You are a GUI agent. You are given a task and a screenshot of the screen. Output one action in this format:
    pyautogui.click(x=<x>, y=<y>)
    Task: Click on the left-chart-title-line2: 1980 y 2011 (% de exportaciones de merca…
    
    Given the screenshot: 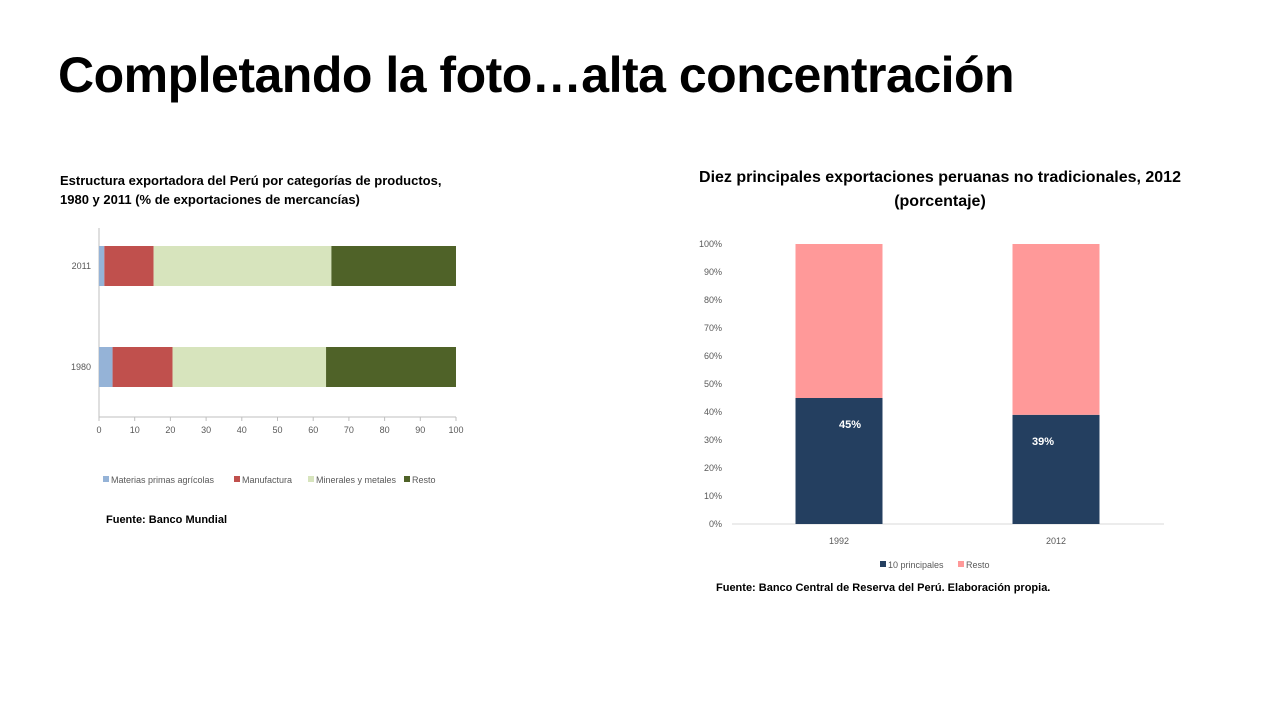 What is the action you would take?
    pyautogui.click(x=210, y=199)
    